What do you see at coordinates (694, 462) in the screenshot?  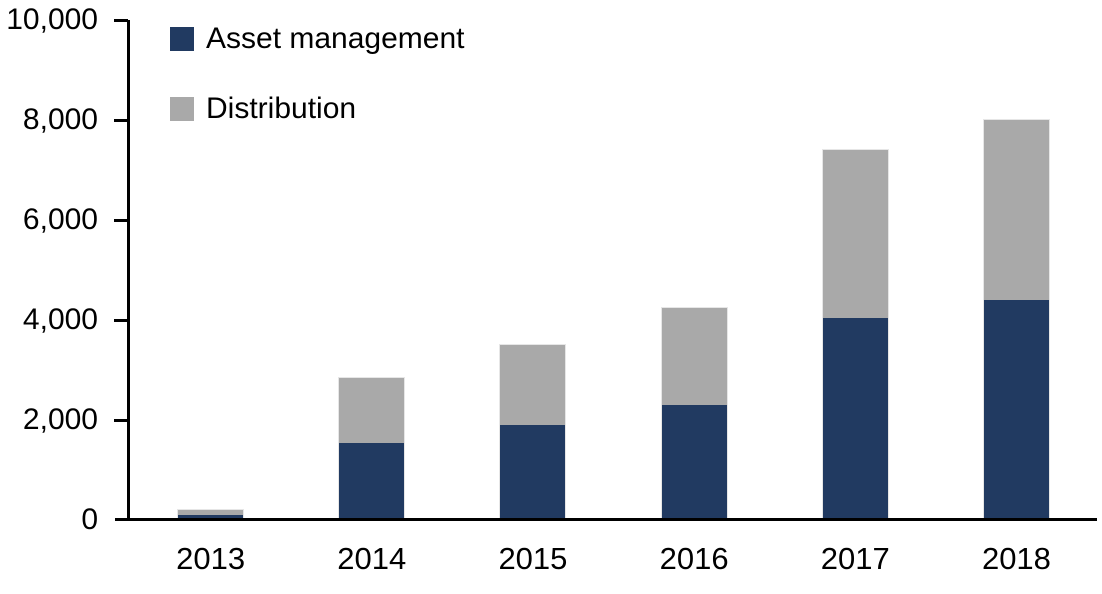 I see `bar-segment-asset-management-2016` at bounding box center [694, 462].